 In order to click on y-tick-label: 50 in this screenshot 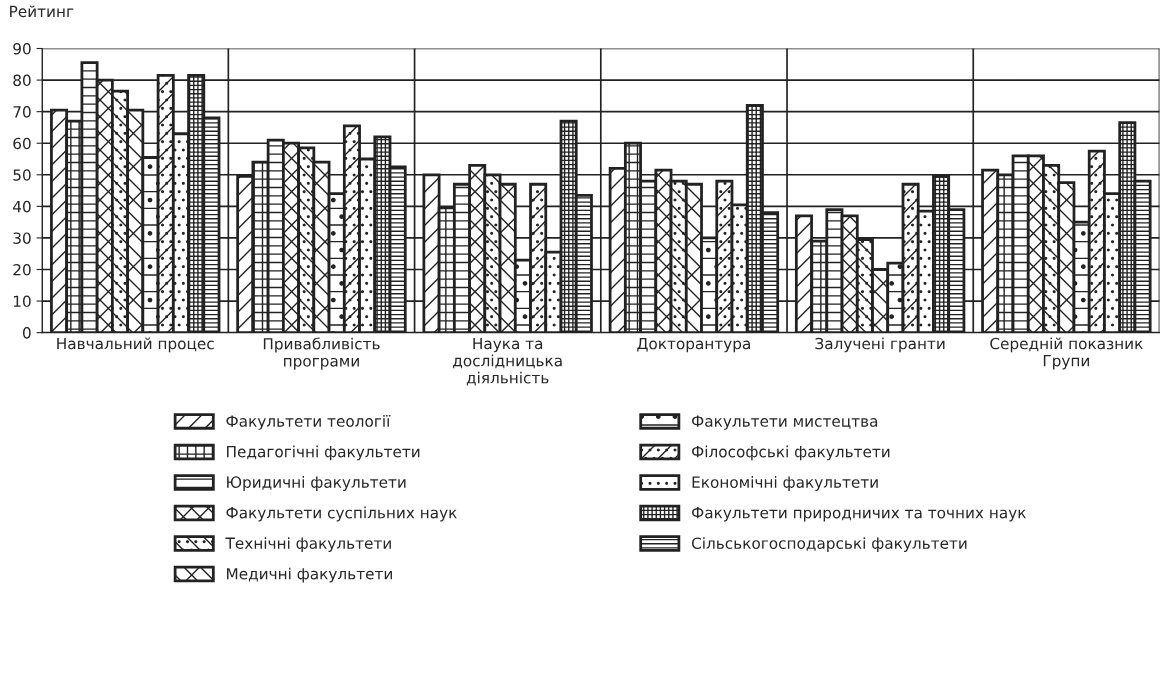, I will do `click(22, 175)`.